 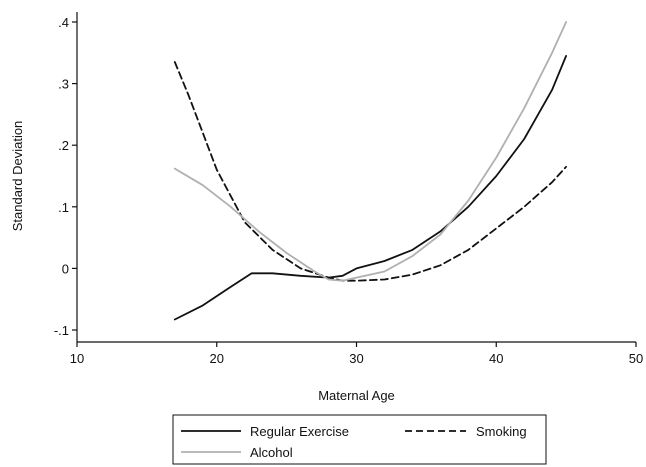 I want to click on y-tick-label: 0, so click(x=65, y=268).